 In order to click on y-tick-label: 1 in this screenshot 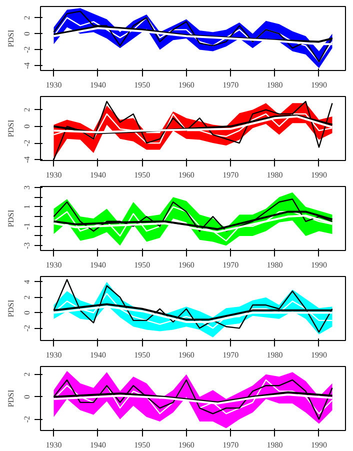, I will do `click(27, 206)`.